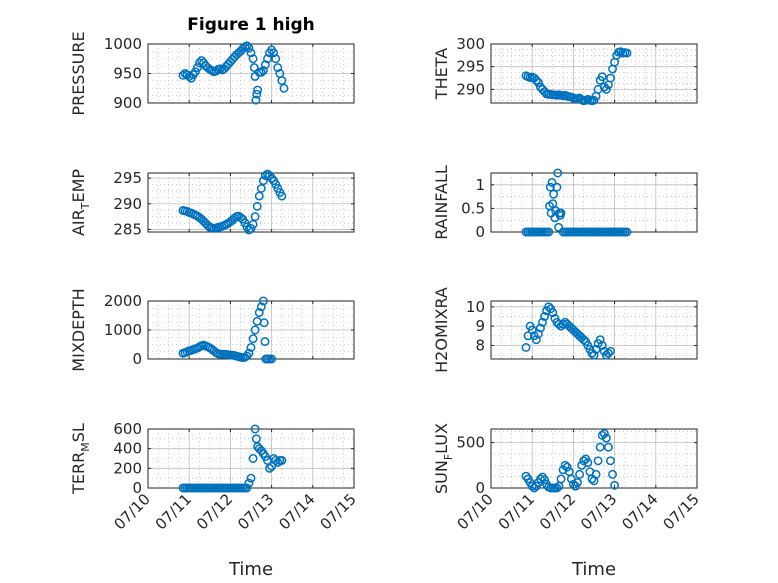  Describe the element at coordinates (80, 202) in the screenshot. I see `y-axis-label: AIRTEMP` at that location.